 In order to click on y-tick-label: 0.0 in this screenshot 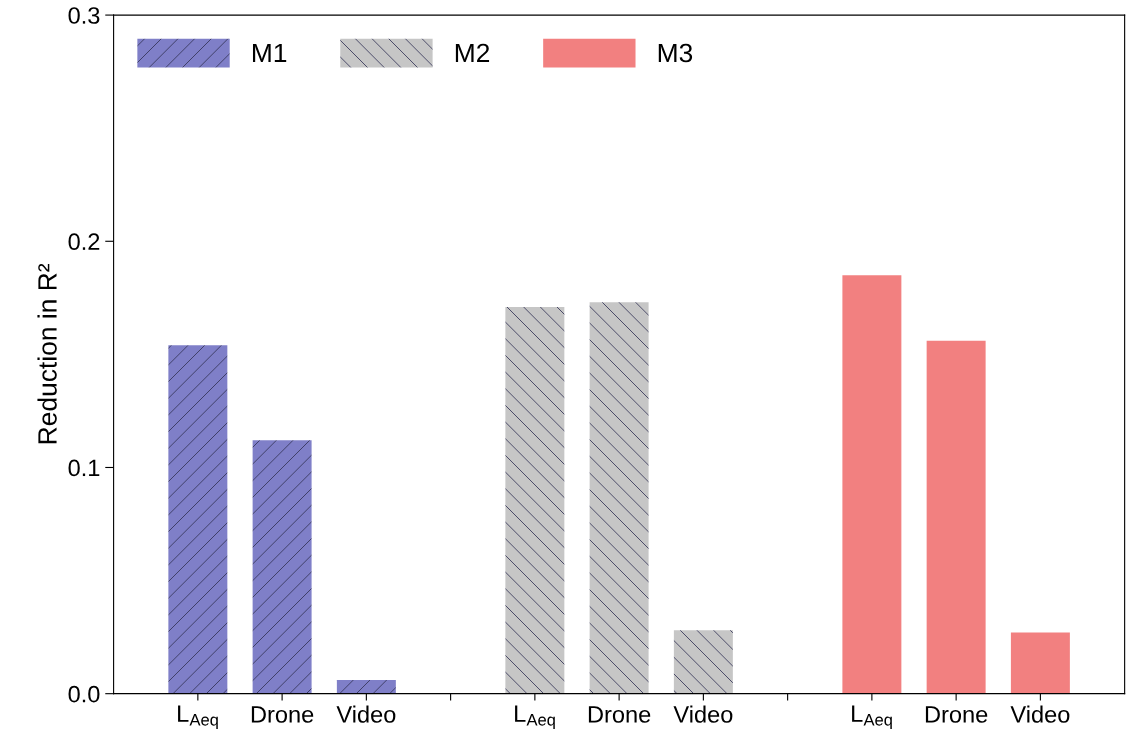, I will do `click(84, 694)`.